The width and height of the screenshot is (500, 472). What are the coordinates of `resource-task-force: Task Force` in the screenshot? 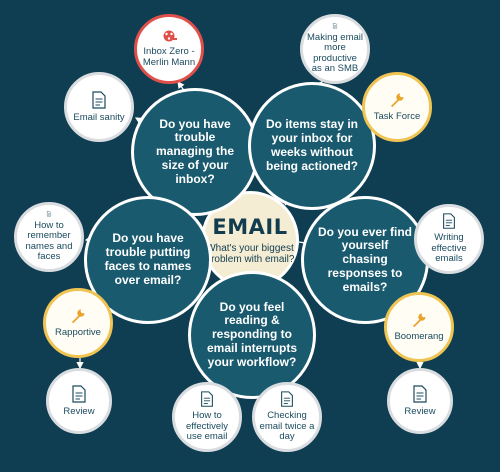 It's located at (397, 107).